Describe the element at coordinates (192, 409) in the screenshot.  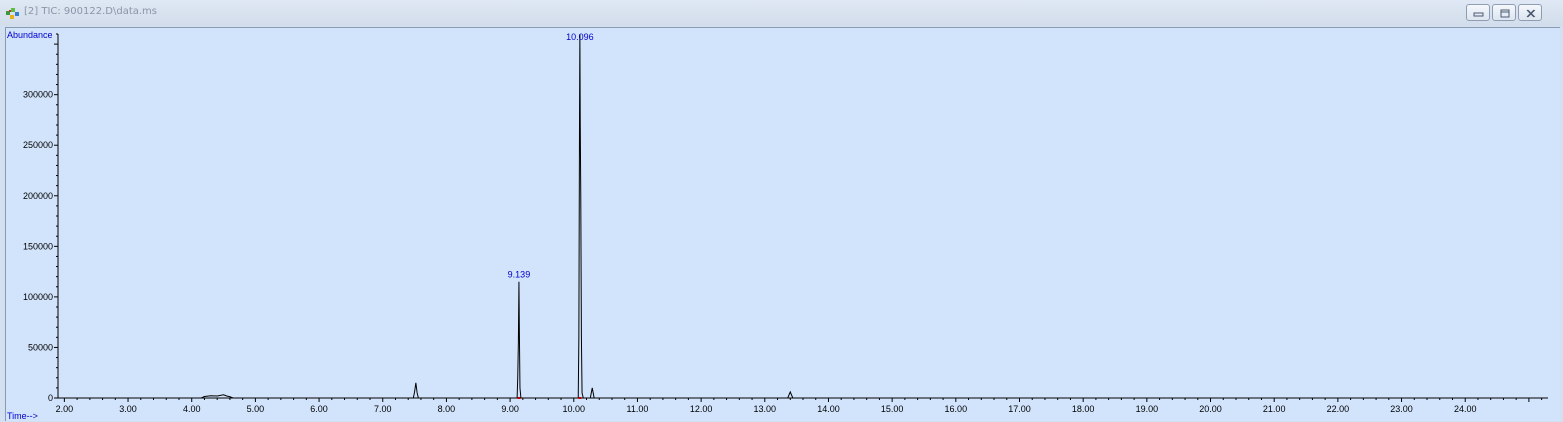
I see `x-tick-label: 4.00` at that location.